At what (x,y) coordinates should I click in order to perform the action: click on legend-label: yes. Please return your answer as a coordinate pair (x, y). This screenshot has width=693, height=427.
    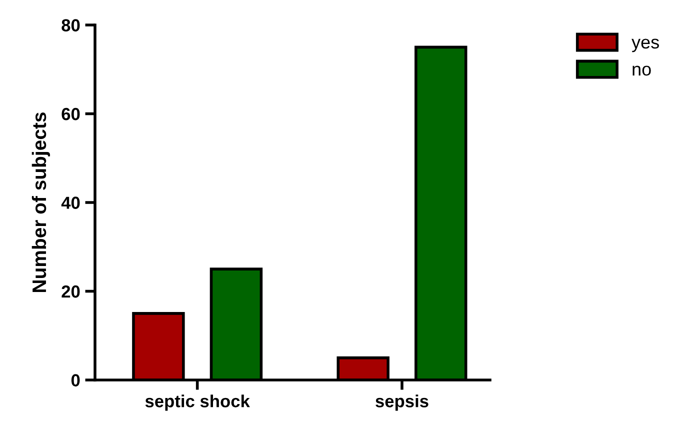
    Looking at the image, I should click on (645, 45).